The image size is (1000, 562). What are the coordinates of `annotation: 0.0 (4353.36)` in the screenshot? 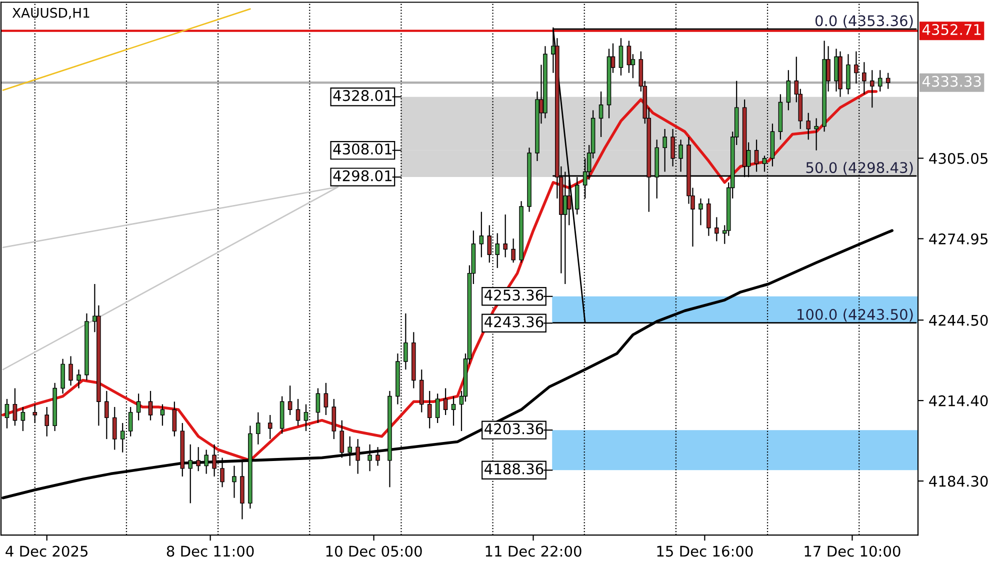 It's located at (864, 21).